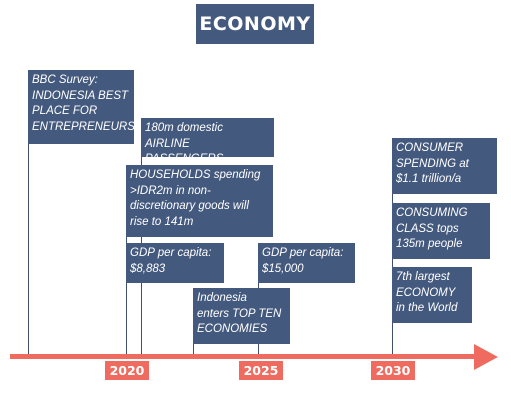 The width and height of the screenshot is (511, 400). Describe the element at coordinates (423, 277) in the screenshot. I see `event-line: 7th largest` at that location.